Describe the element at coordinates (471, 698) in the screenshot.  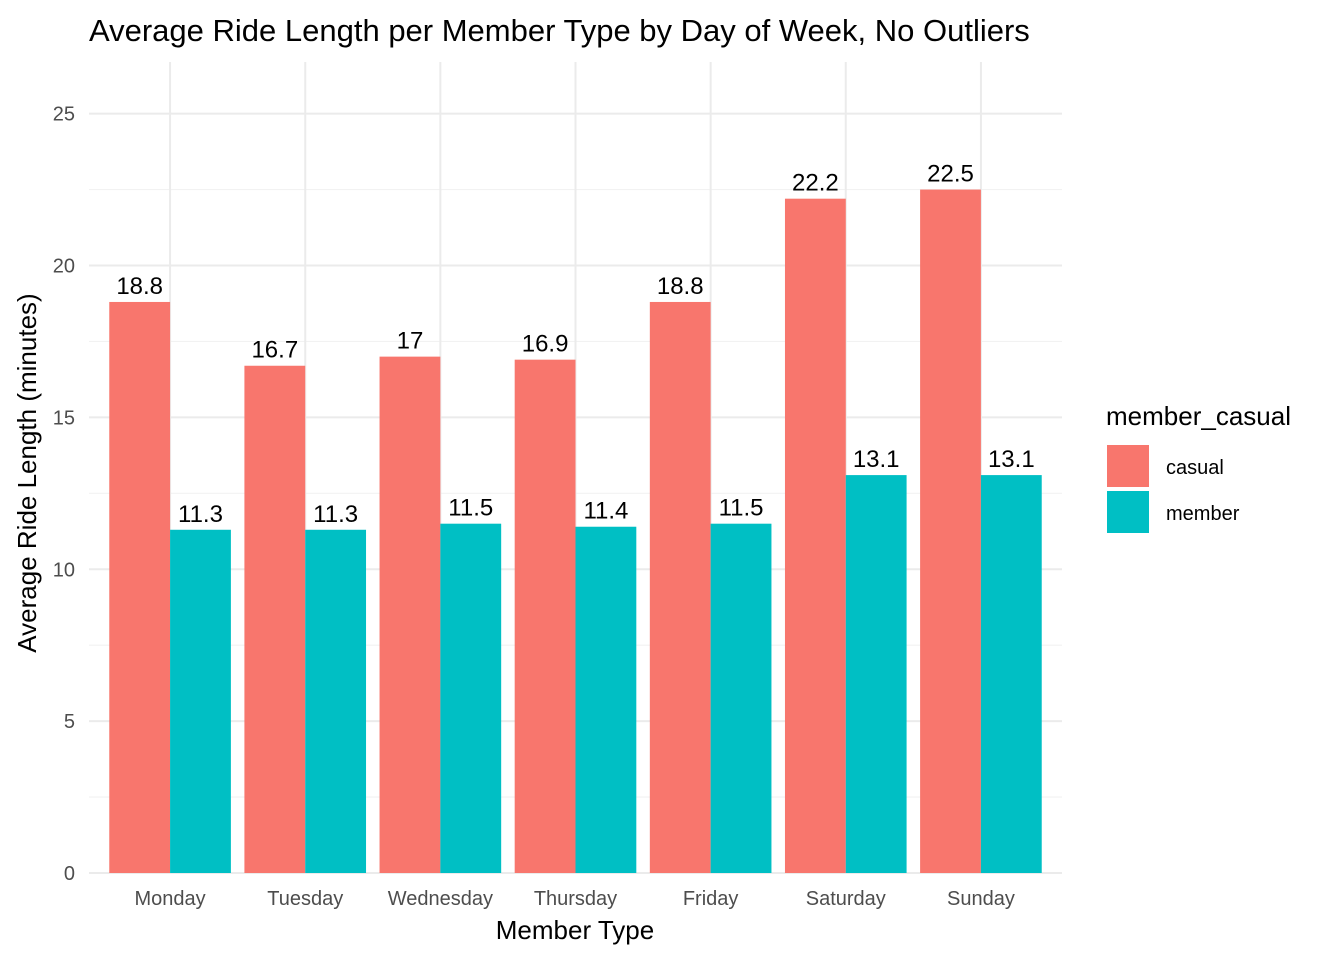
I see `bar-member-wednesday` at that location.